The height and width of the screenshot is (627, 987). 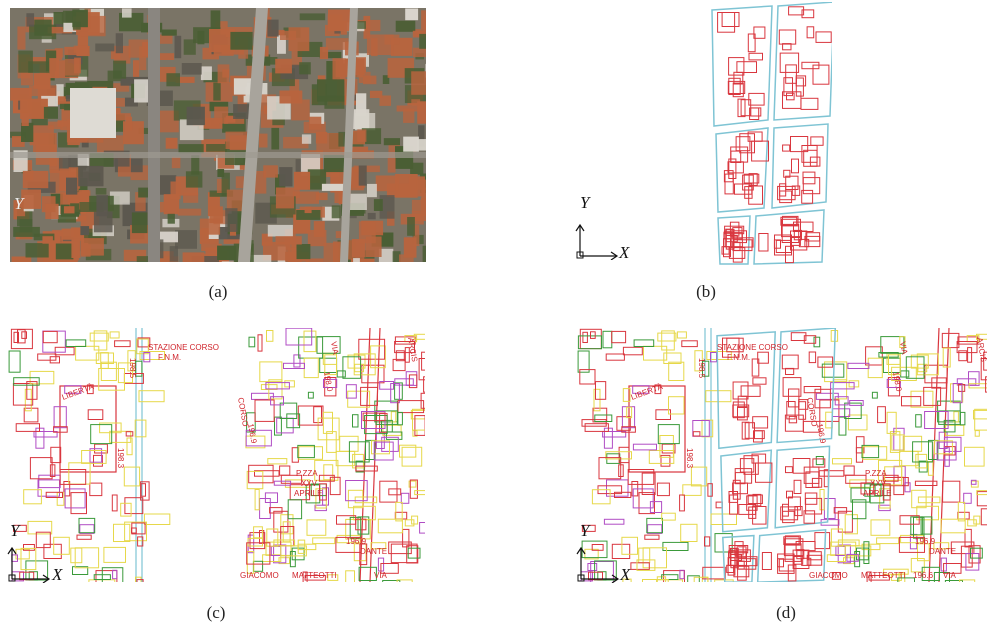 What do you see at coordinates (812, 412) in the screenshot?
I see `label-corso-d: CORSO` at bounding box center [812, 412].